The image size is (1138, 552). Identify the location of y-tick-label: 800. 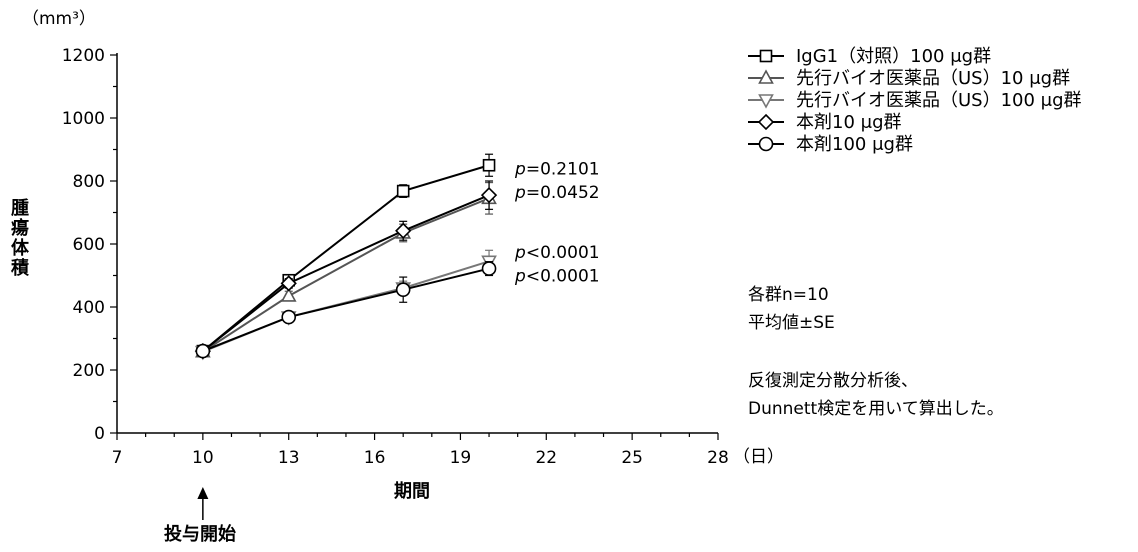
(89, 182).